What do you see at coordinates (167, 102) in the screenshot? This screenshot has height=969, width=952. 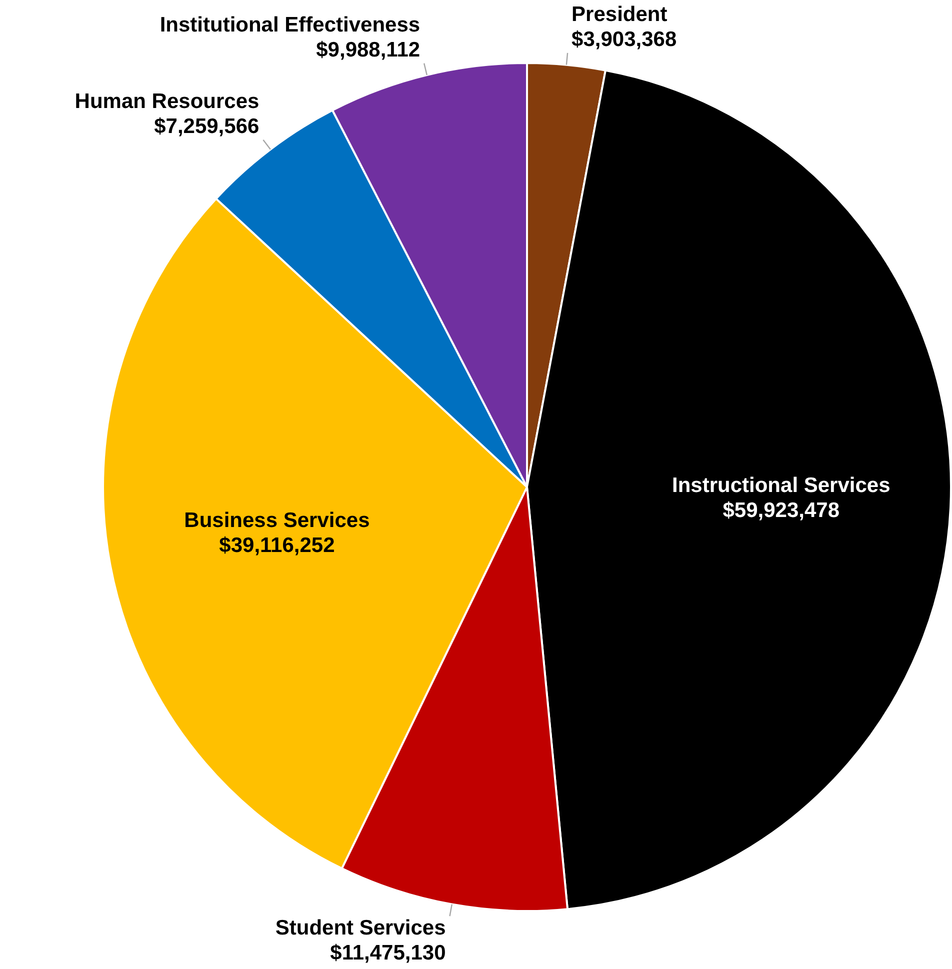 I see `slice-label: Human Resources` at bounding box center [167, 102].